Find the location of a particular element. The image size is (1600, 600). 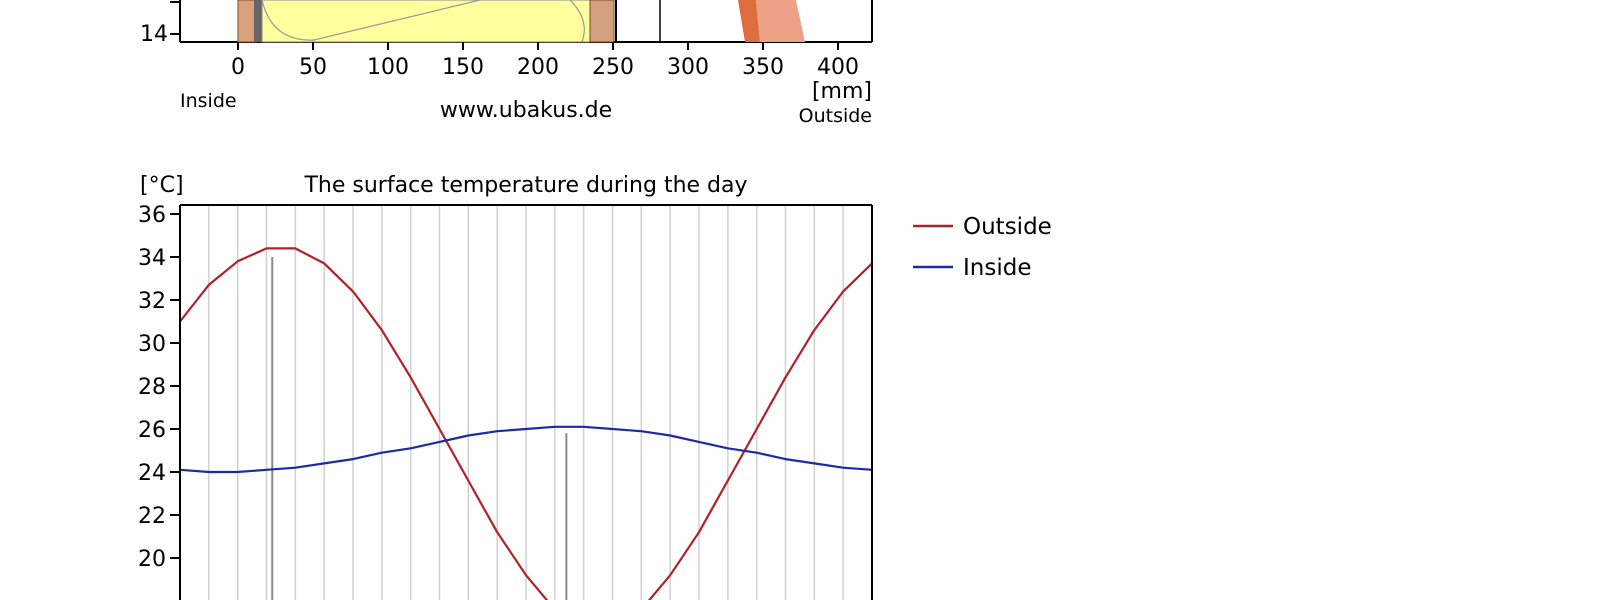

top-x-tick-label-250: 250 is located at coordinates (613, 67).